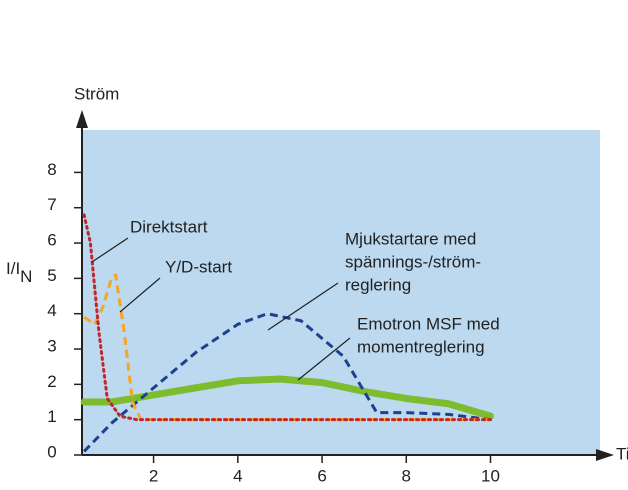  I want to click on x-tick-label: 4, so click(237, 475).